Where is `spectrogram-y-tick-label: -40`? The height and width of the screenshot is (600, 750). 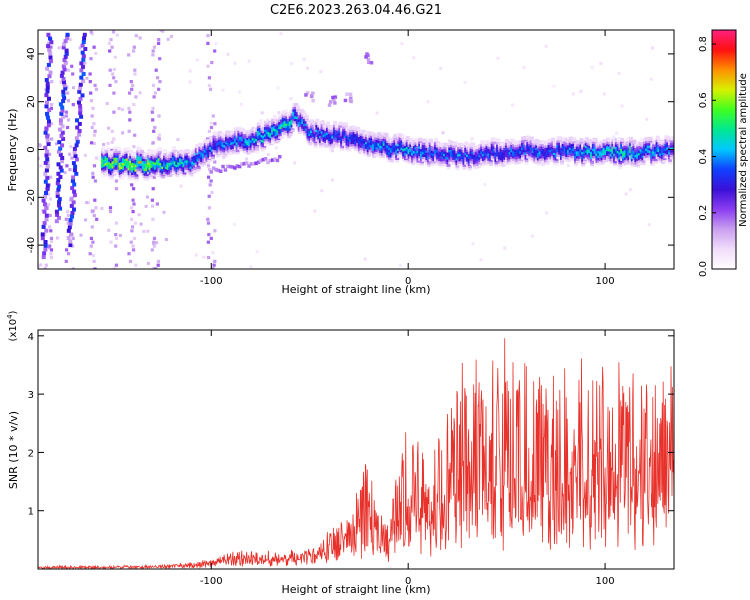
spectrogram-y-tick-label: -40 is located at coordinates (31, 245).